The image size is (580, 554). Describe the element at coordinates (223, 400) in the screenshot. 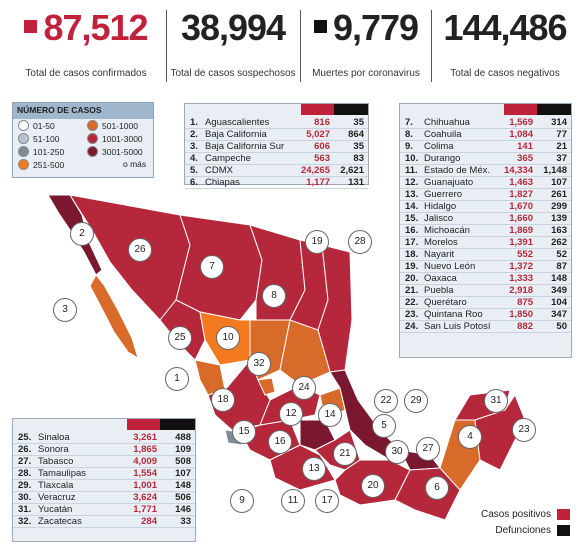

I see `map-label: 18` at that location.